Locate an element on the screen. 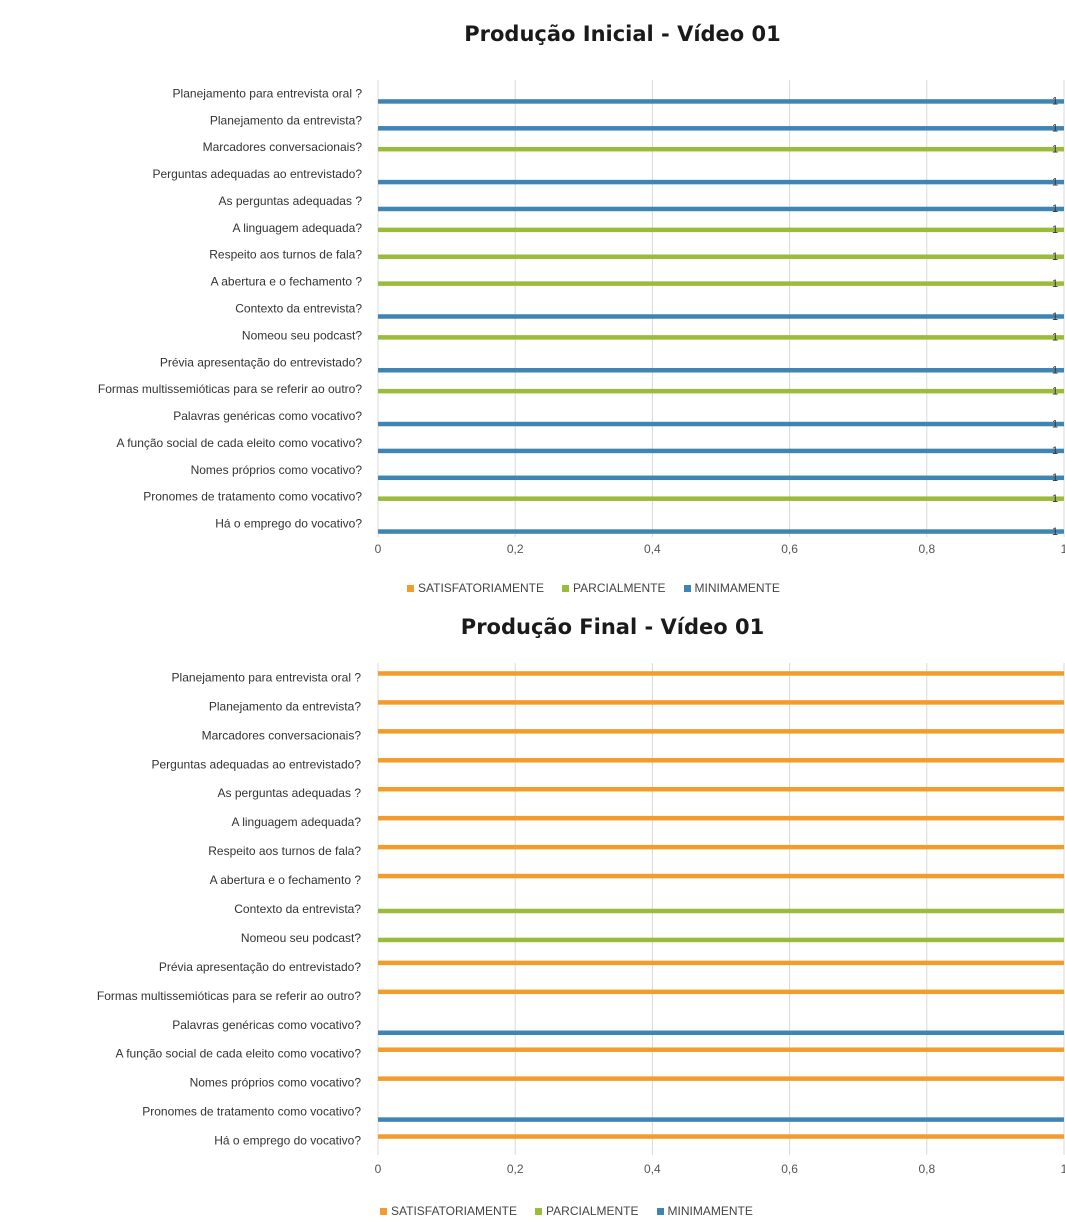  y-category-label: Pronomes de tratamento como vocativo? is located at coordinates (251, 1112).